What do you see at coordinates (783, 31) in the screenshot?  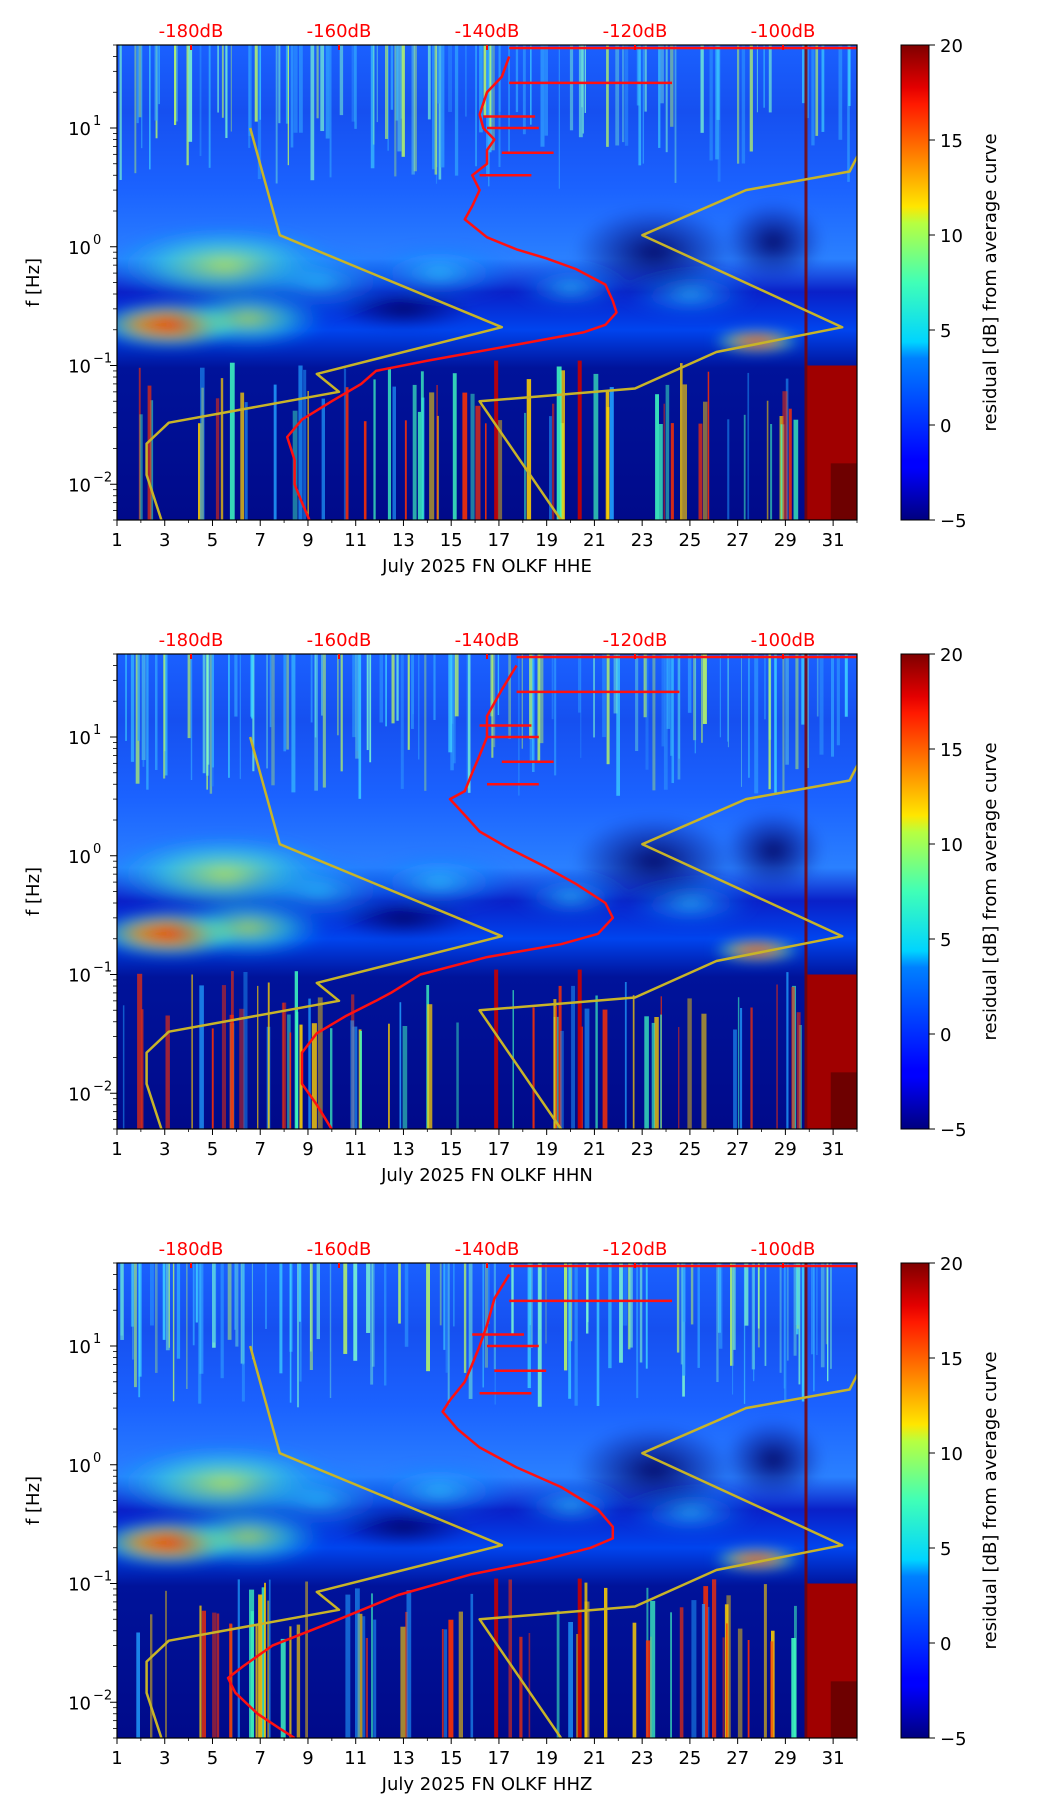 I see `top-axis-label: -100dB` at bounding box center [783, 31].